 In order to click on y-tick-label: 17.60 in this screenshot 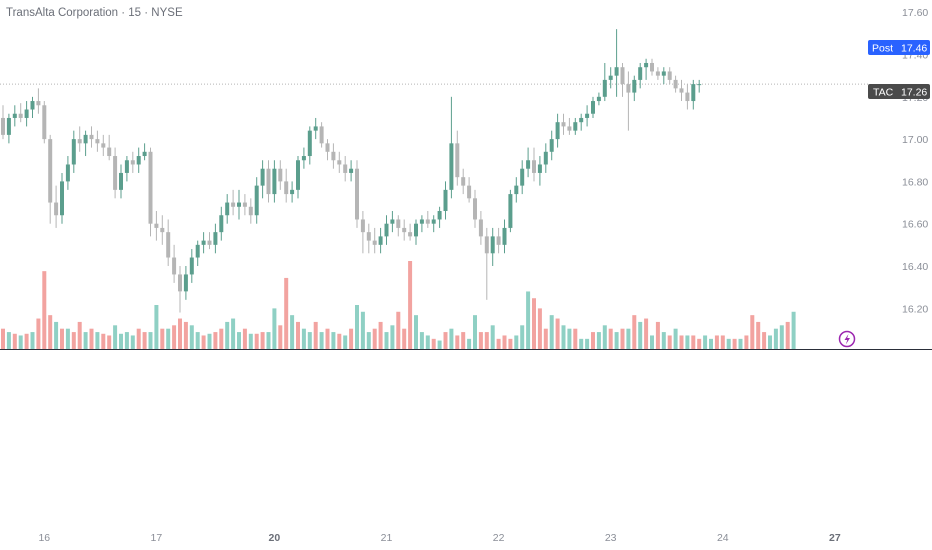, I will do `click(915, 13)`.